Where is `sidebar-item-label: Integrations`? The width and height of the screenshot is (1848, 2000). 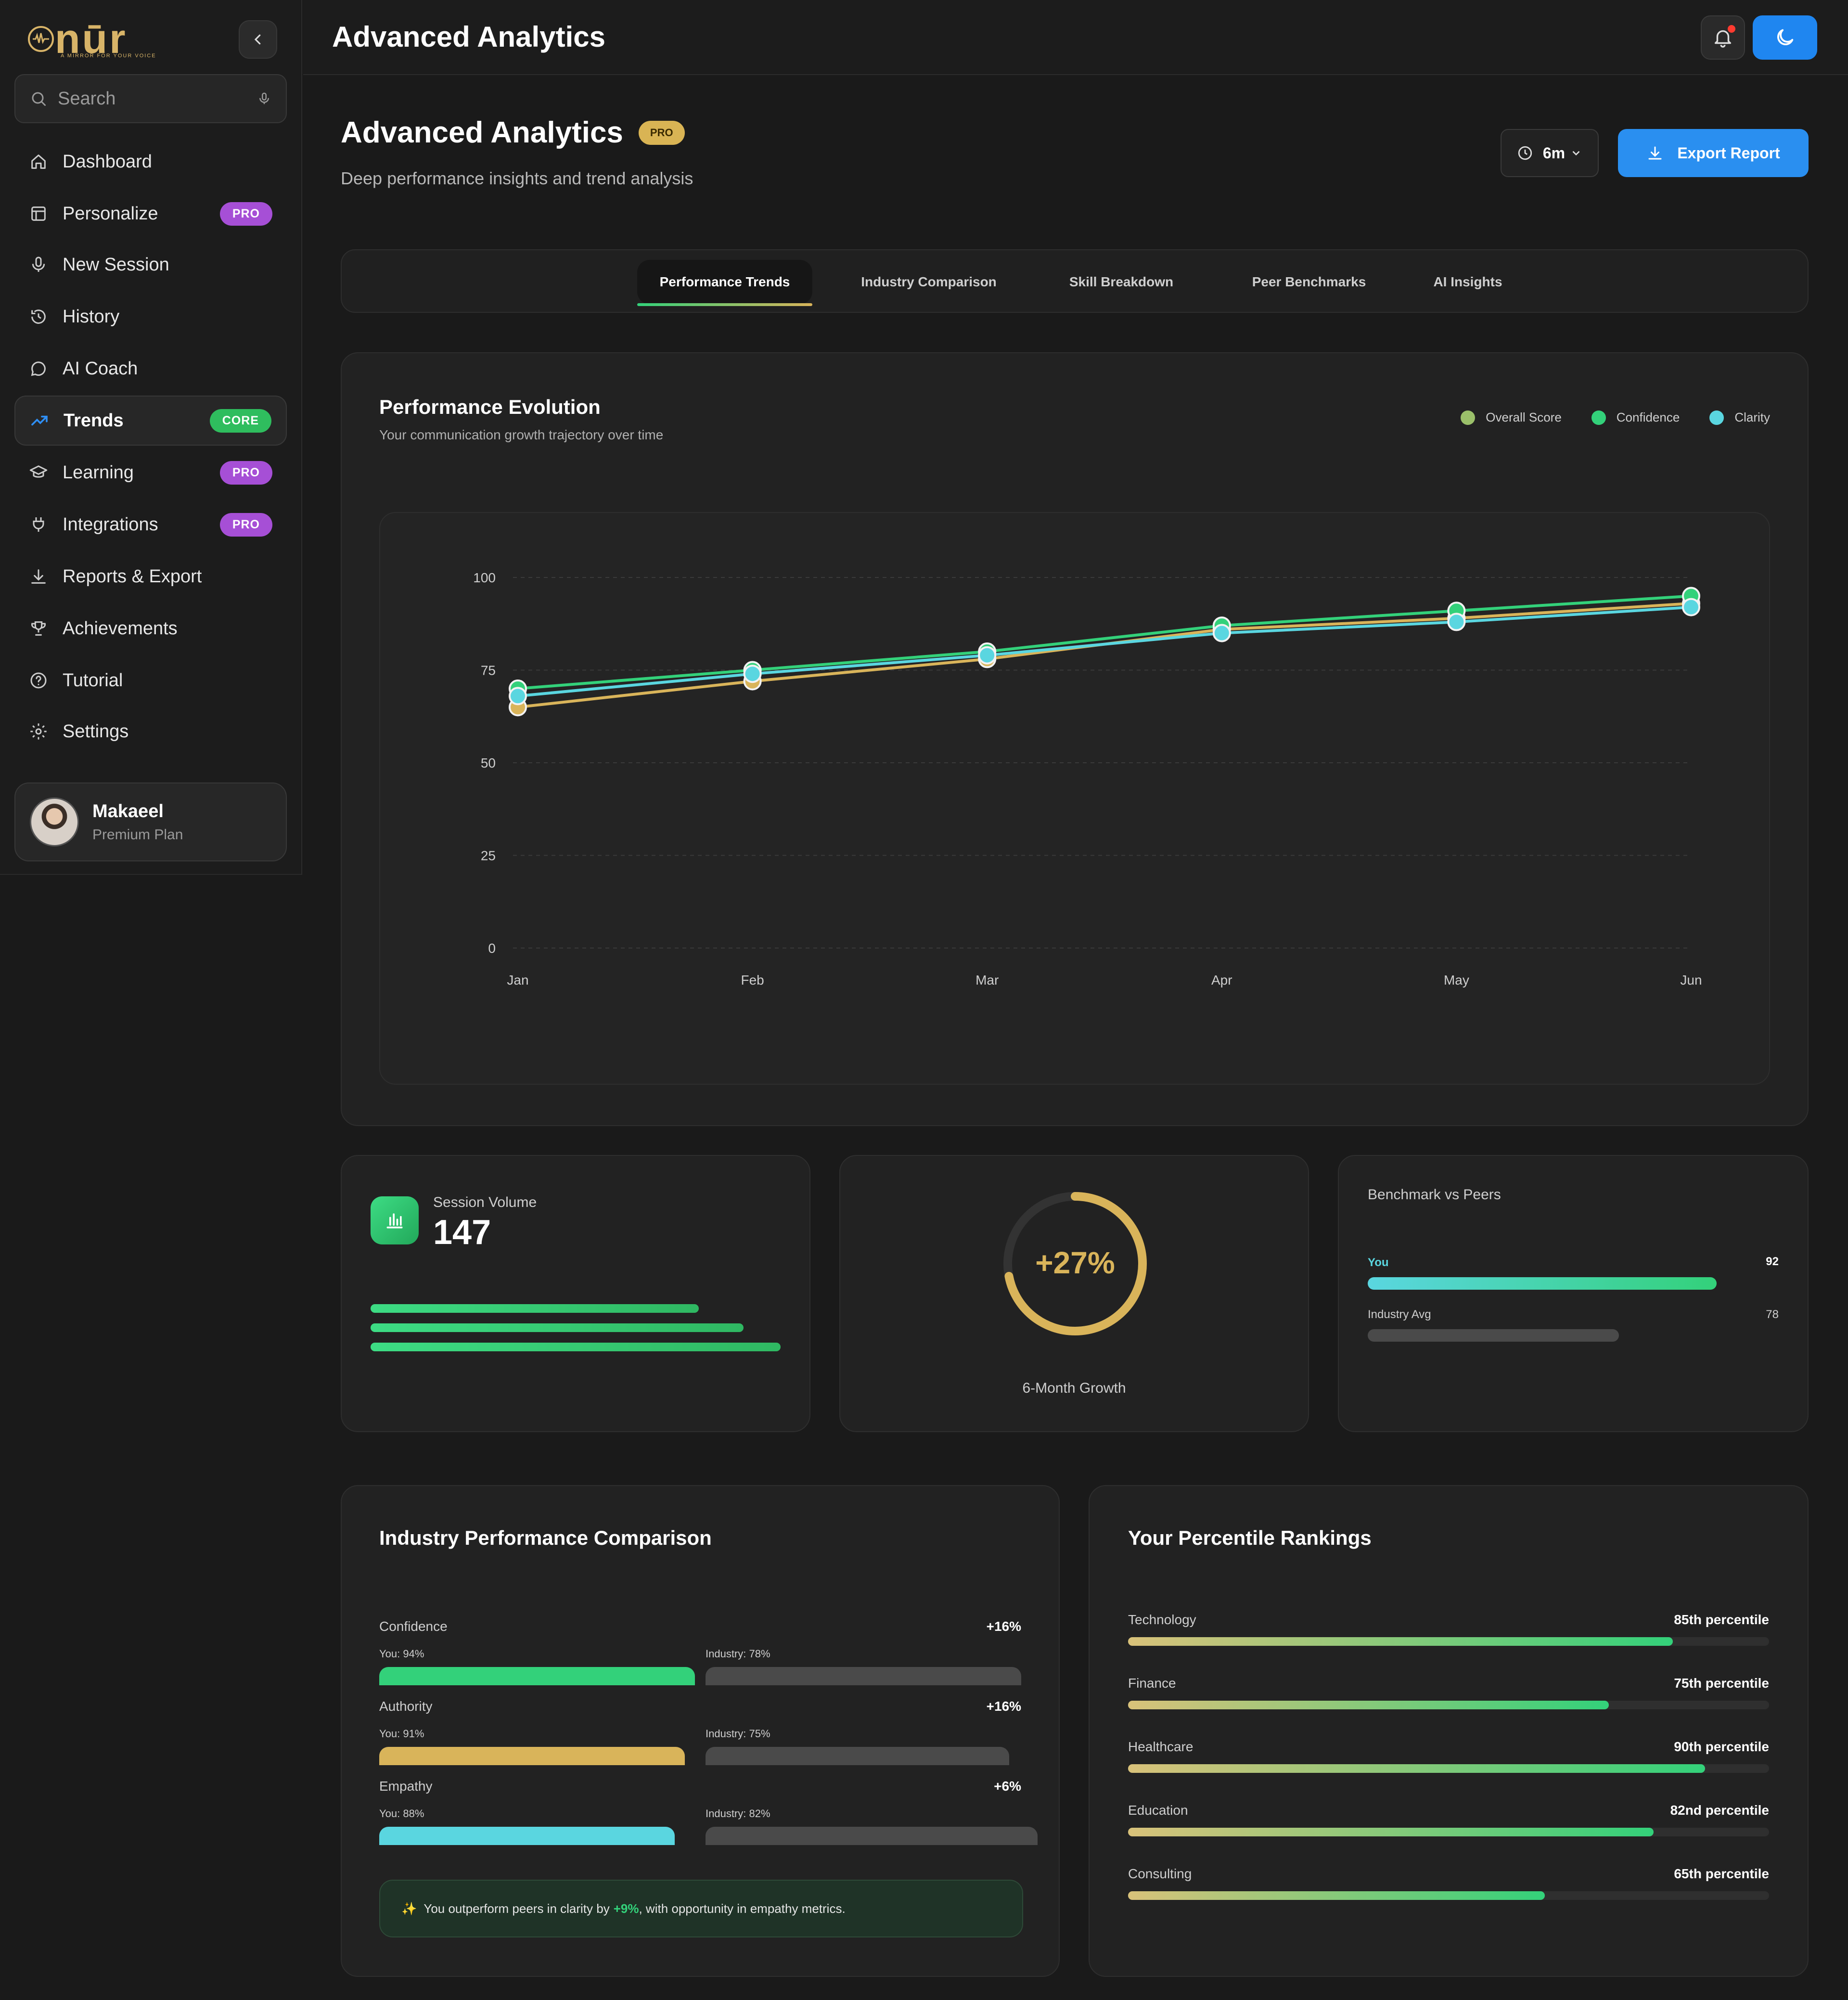
sidebar-item-label: Integrations is located at coordinates (110, 524).